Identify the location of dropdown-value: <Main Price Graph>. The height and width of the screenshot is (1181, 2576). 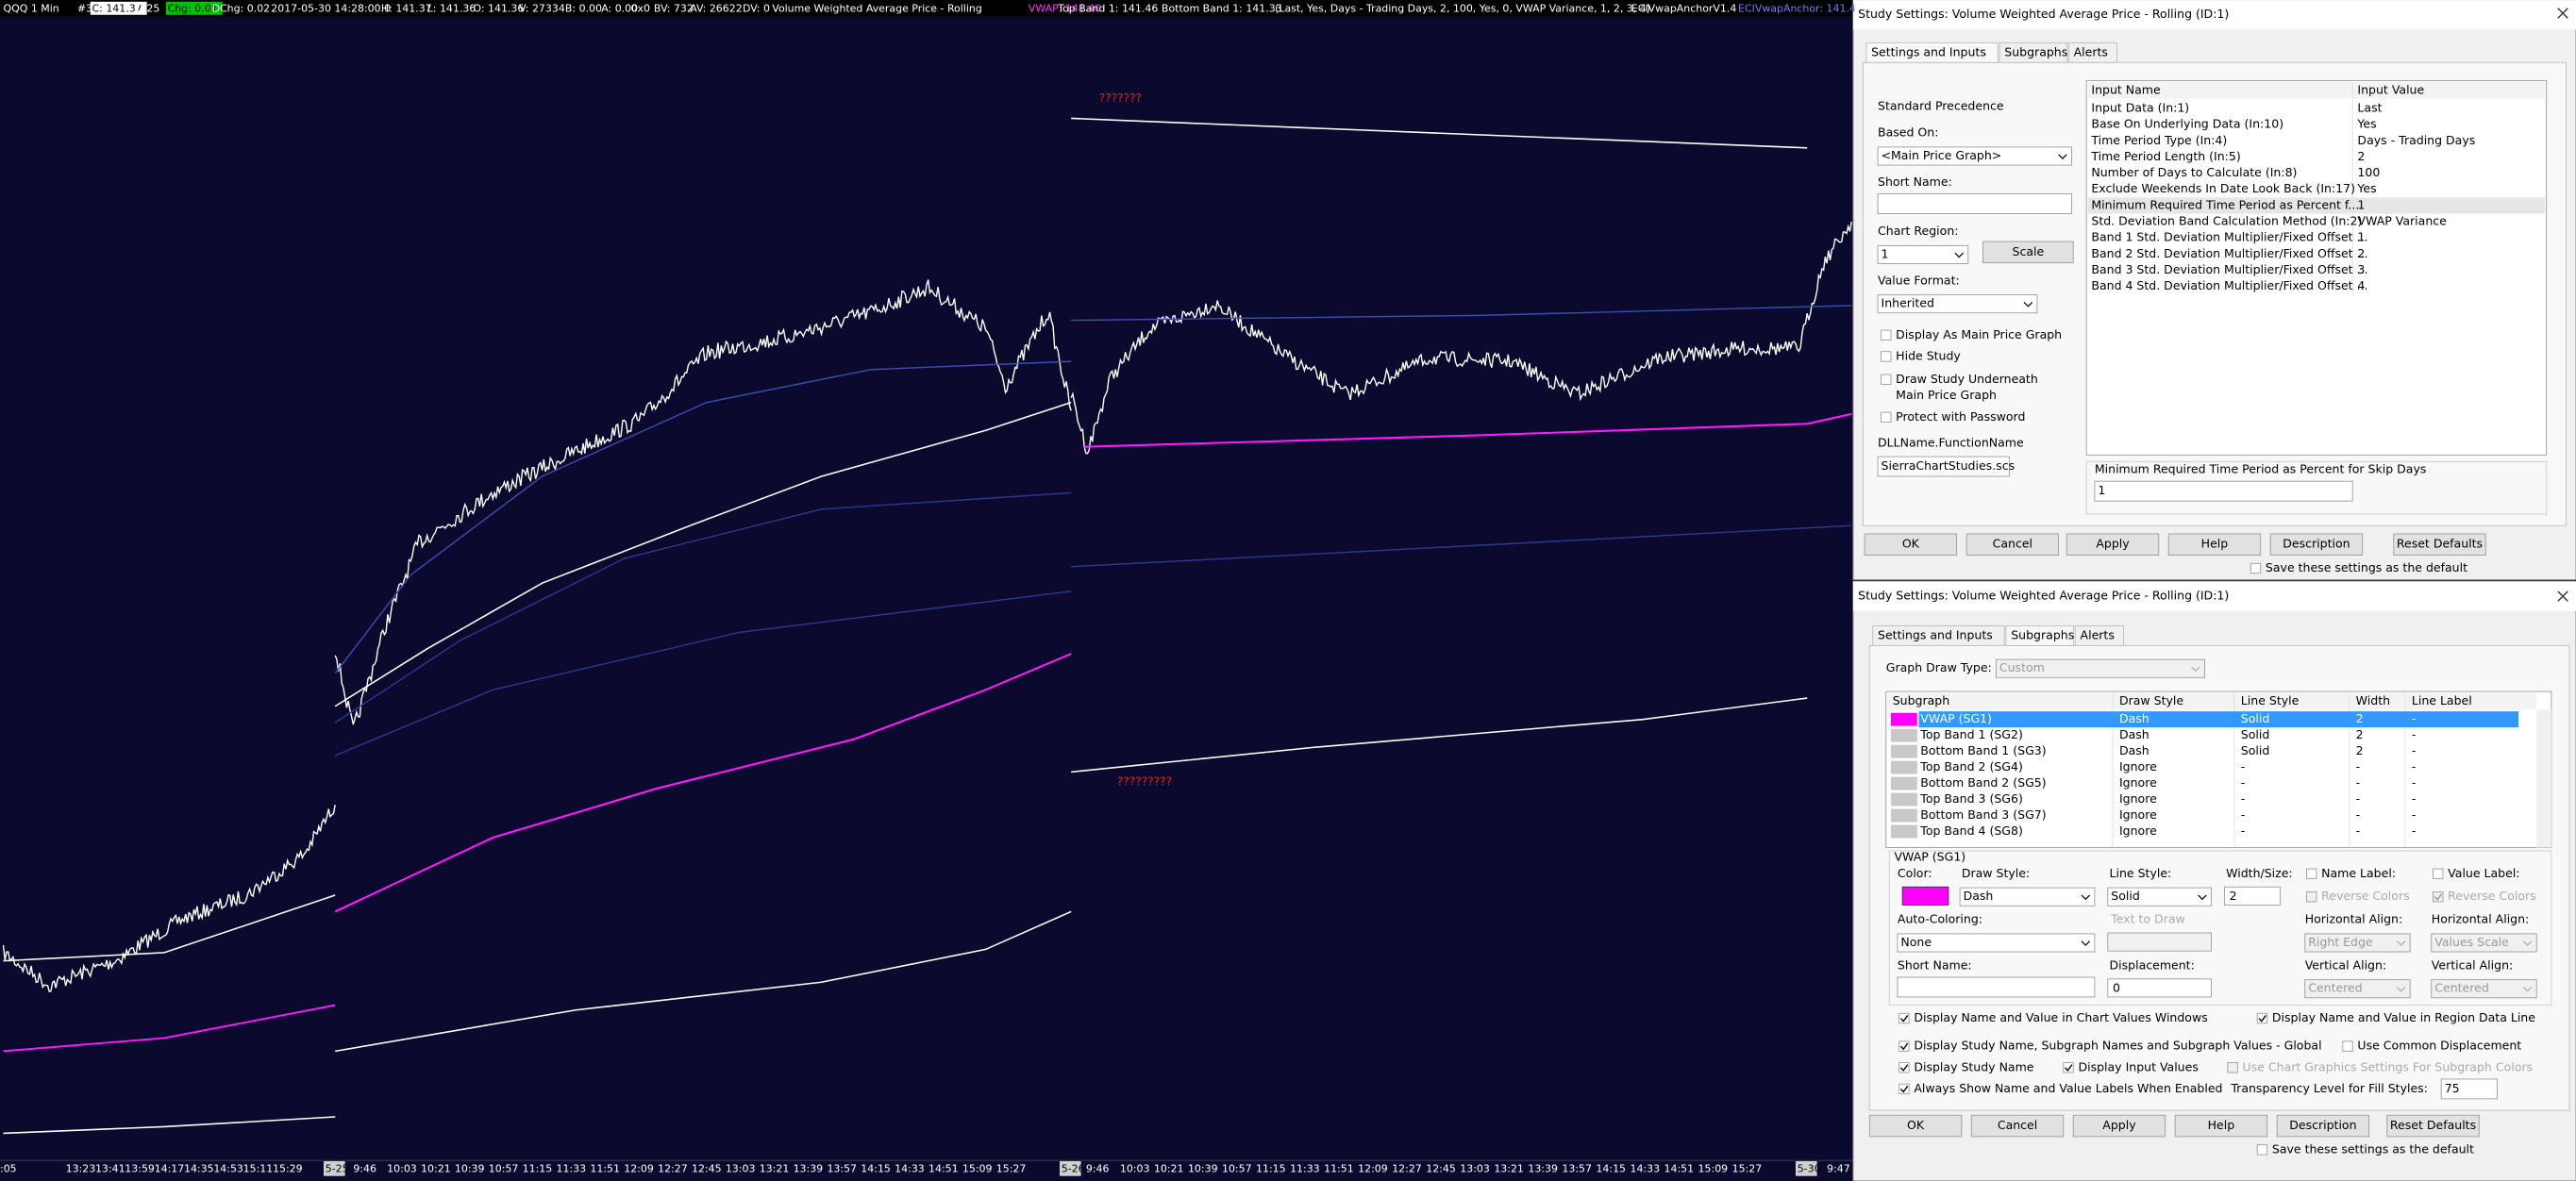
(1942, 155).